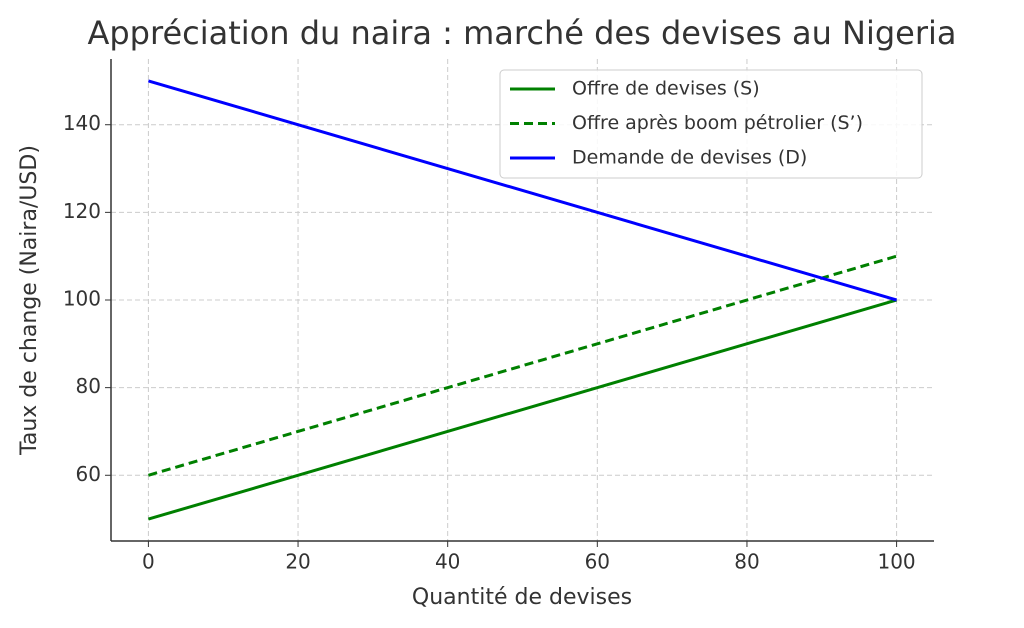 The width and height of the screenshot is (1024, 628). What do you see at coordinates (746, 562) in the screenshot?
I see `x-tick-label: 80` at bounding box center [746, 562].